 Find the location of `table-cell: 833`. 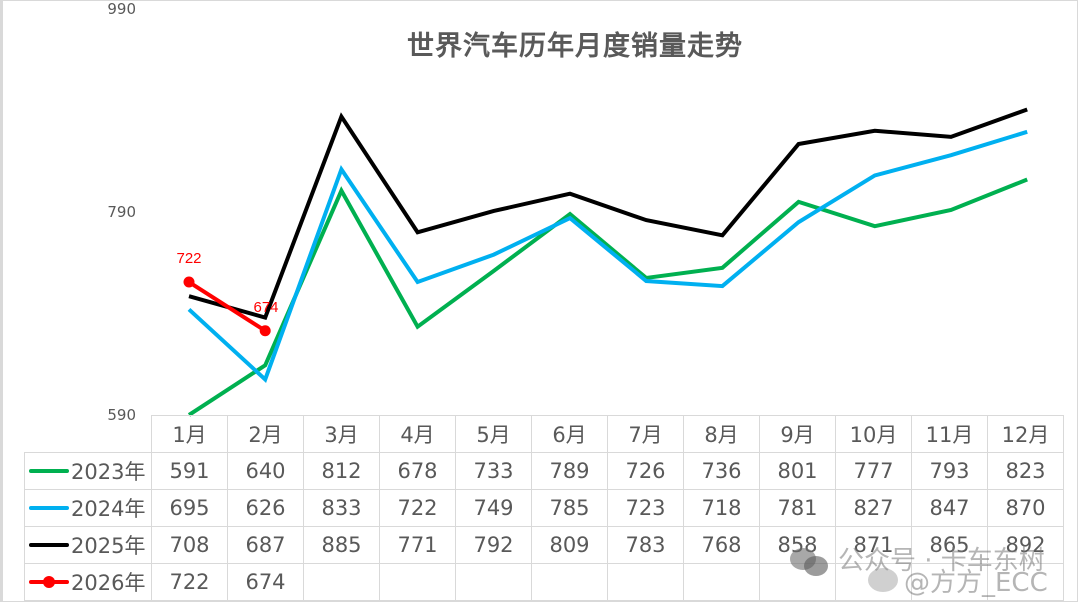

table-cell: 833 is located at coordinates (341, 508).